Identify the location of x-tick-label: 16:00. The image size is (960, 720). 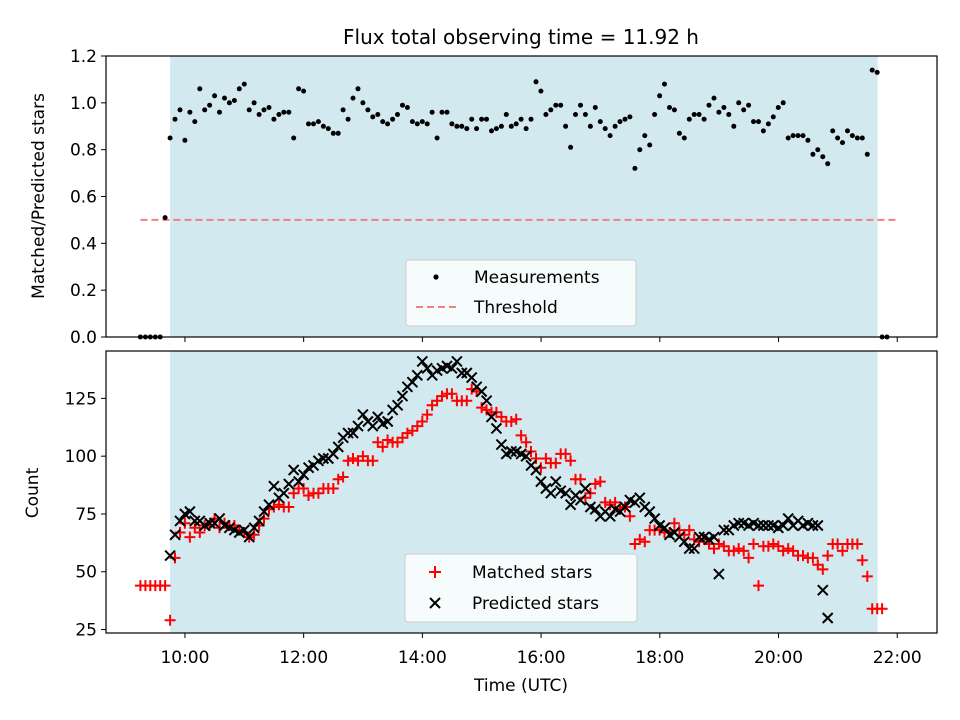
(541, 658).